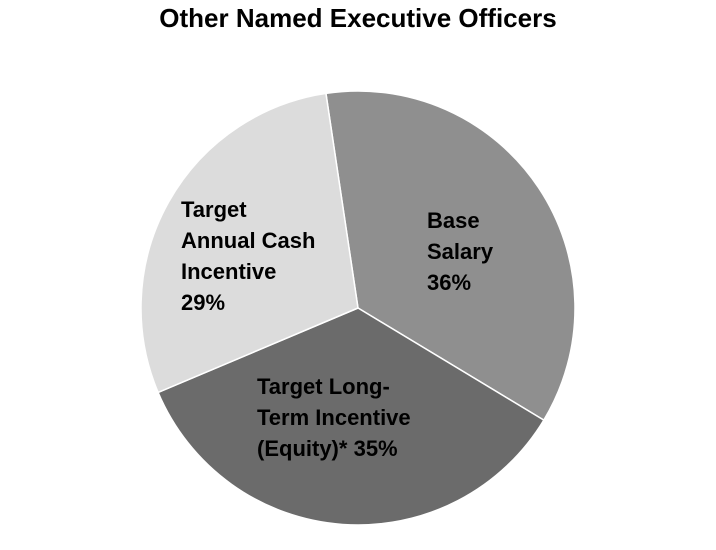  Describe the element at coordinates (357, 18) in the screenshot. I see `chart-title: Other Named Executive Officers` at that location.